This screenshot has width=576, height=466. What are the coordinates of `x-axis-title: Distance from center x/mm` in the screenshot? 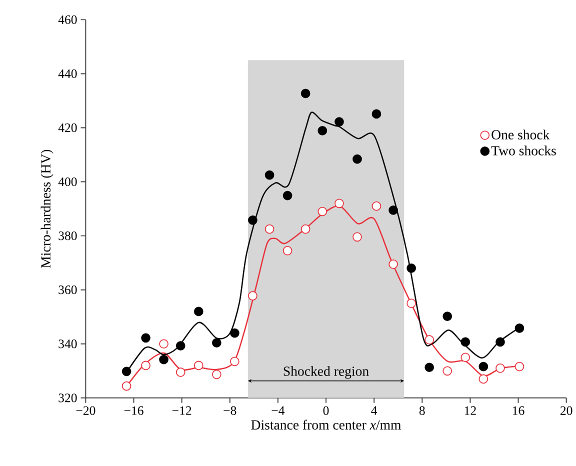 It's located at (326, 425).